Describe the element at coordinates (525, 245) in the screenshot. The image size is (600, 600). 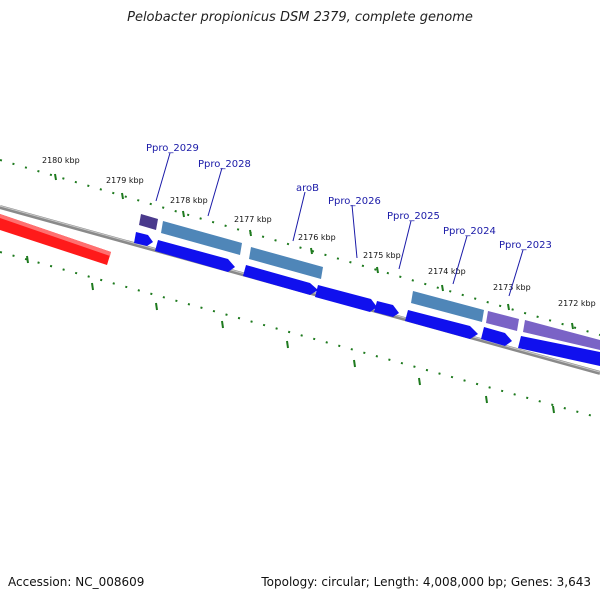
I see `gene-label-ppro-2023: Ppro_2023` at that location.